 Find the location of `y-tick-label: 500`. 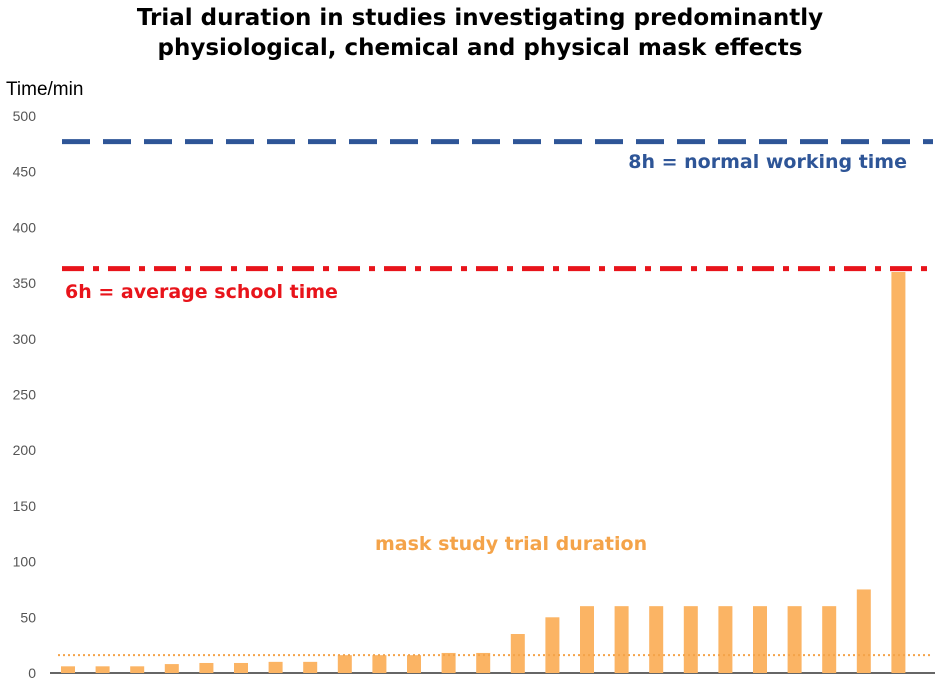

y-tick-label: 500 is located at coordinates (25, 116).